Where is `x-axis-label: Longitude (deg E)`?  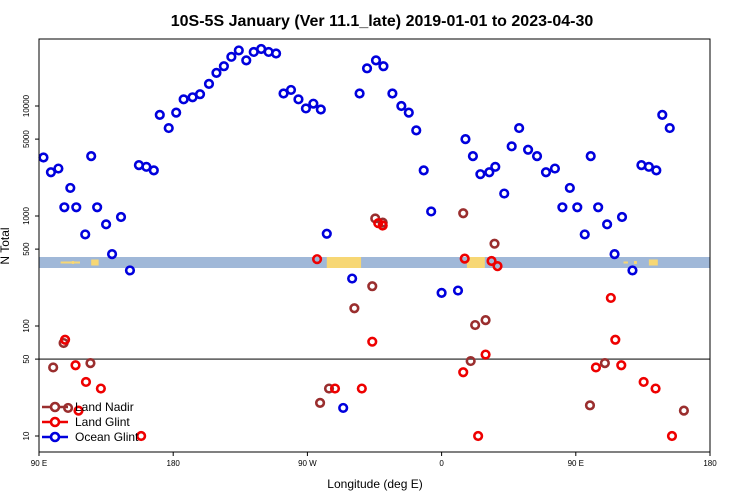
x-axis-label: Longitude (deg E) is located at coordinates (374, 484).